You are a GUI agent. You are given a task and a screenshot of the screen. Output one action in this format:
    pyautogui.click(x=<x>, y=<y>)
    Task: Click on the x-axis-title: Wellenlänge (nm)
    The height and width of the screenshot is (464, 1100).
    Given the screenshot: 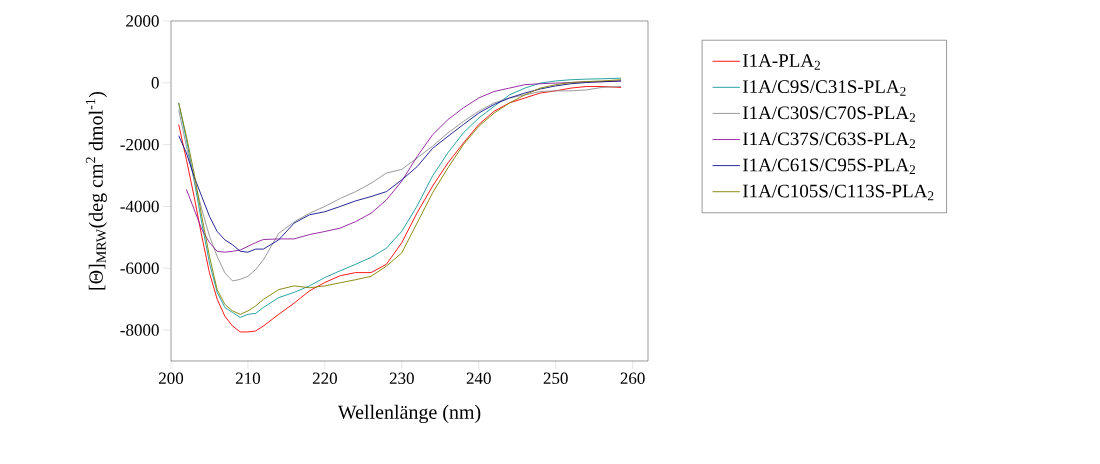 What is the action you would take?
    pyautogui.click(x=409, y=414)
    